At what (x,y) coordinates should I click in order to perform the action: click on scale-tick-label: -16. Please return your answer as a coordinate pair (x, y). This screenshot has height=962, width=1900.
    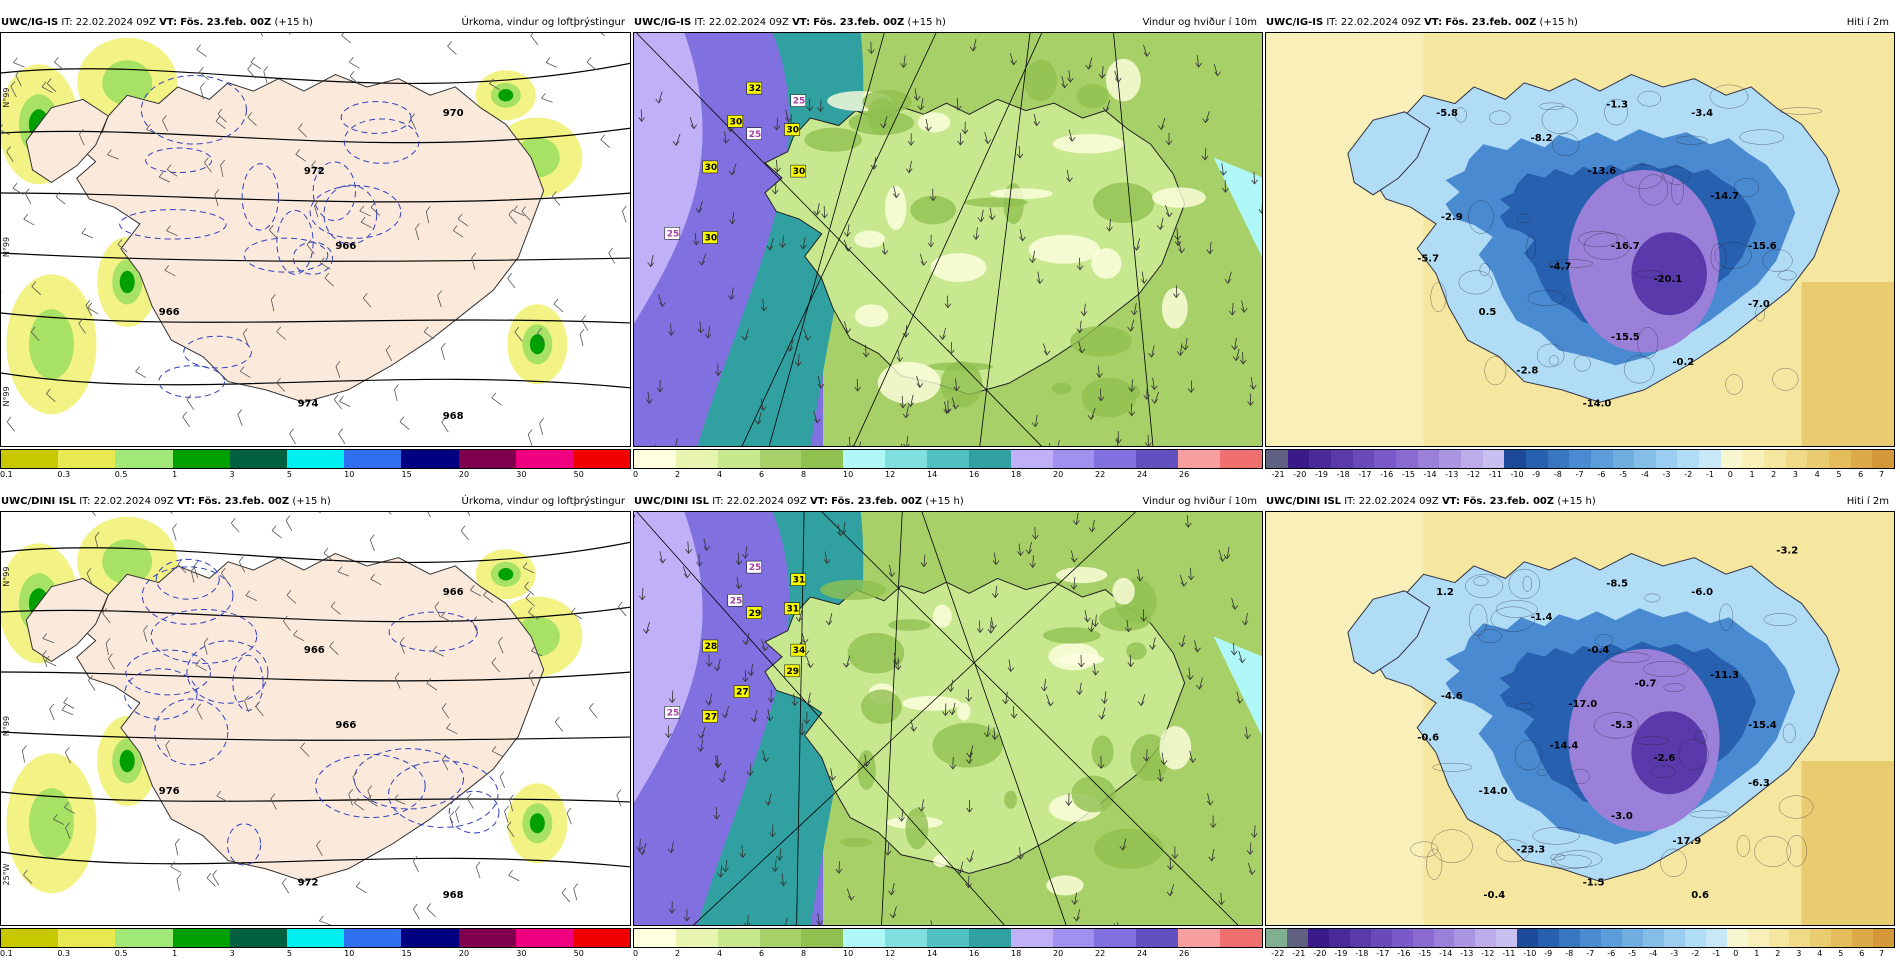
    Looking at the image, I should click on (1386, 474).